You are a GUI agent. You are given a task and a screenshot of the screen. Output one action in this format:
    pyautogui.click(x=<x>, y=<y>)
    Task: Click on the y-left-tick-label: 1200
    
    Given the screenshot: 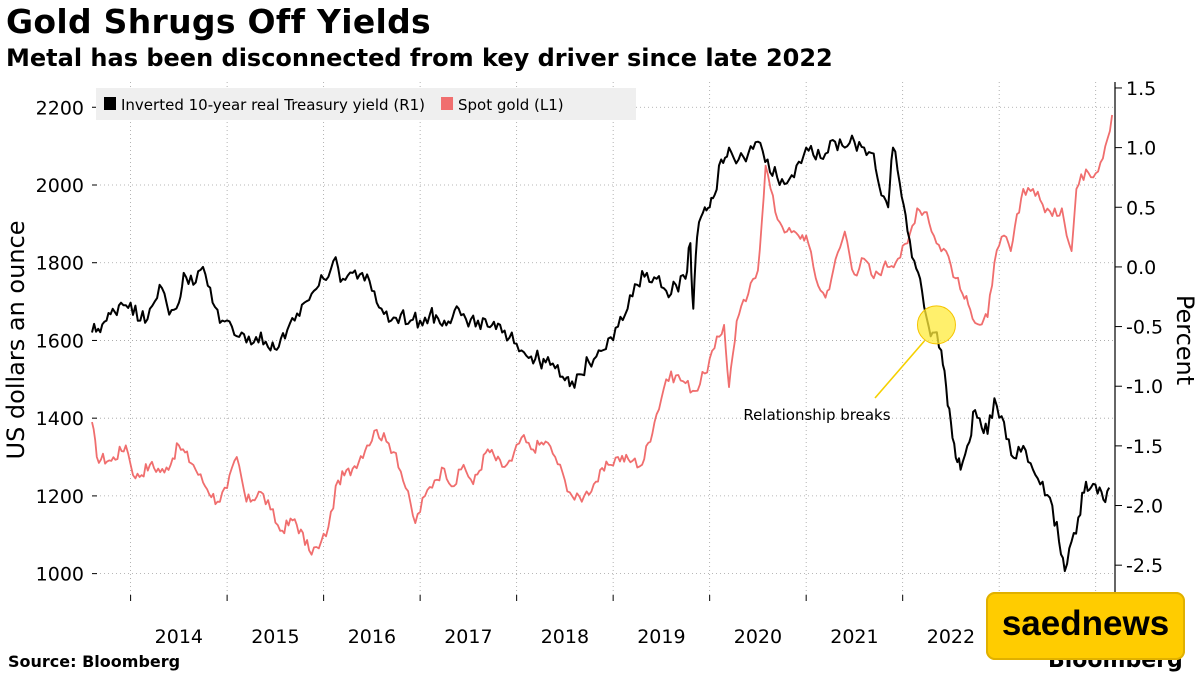 What is the action you would take?
    pyautogui.click(x=60, y=497)
    